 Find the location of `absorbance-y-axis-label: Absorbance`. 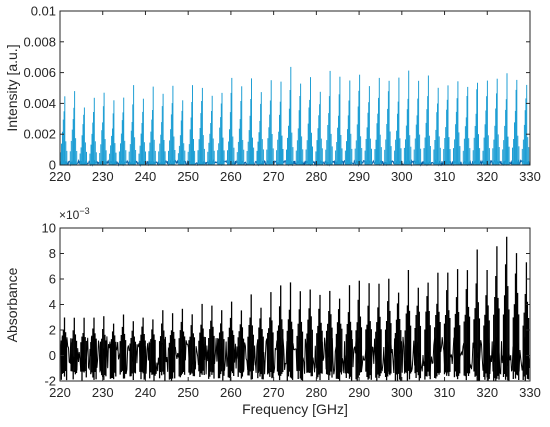

absorbance-y-axis-label: Absorbance is located at coordinates (12, 304).